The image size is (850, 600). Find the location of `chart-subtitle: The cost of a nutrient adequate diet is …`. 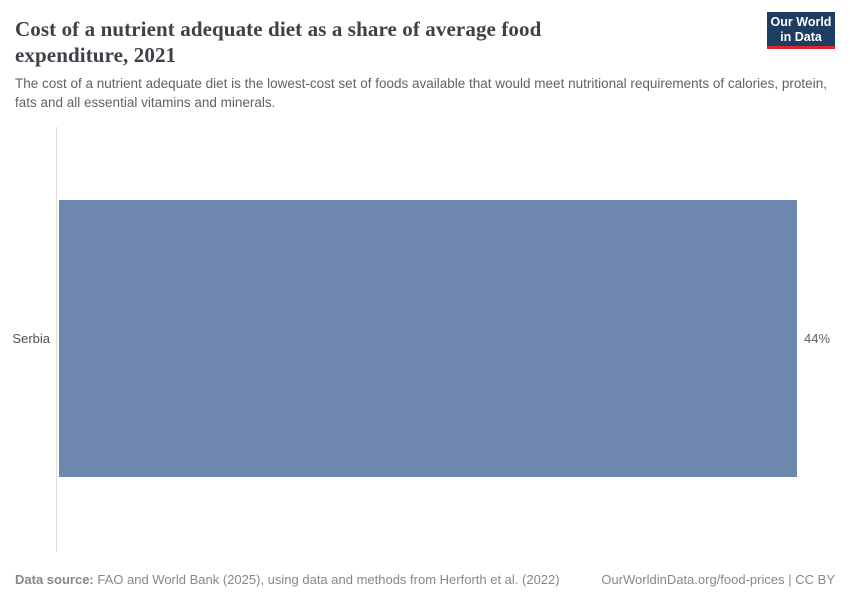

chart-subtitle: The cost of a nutrient adequate diet is … is located at coordinates (421, 93).